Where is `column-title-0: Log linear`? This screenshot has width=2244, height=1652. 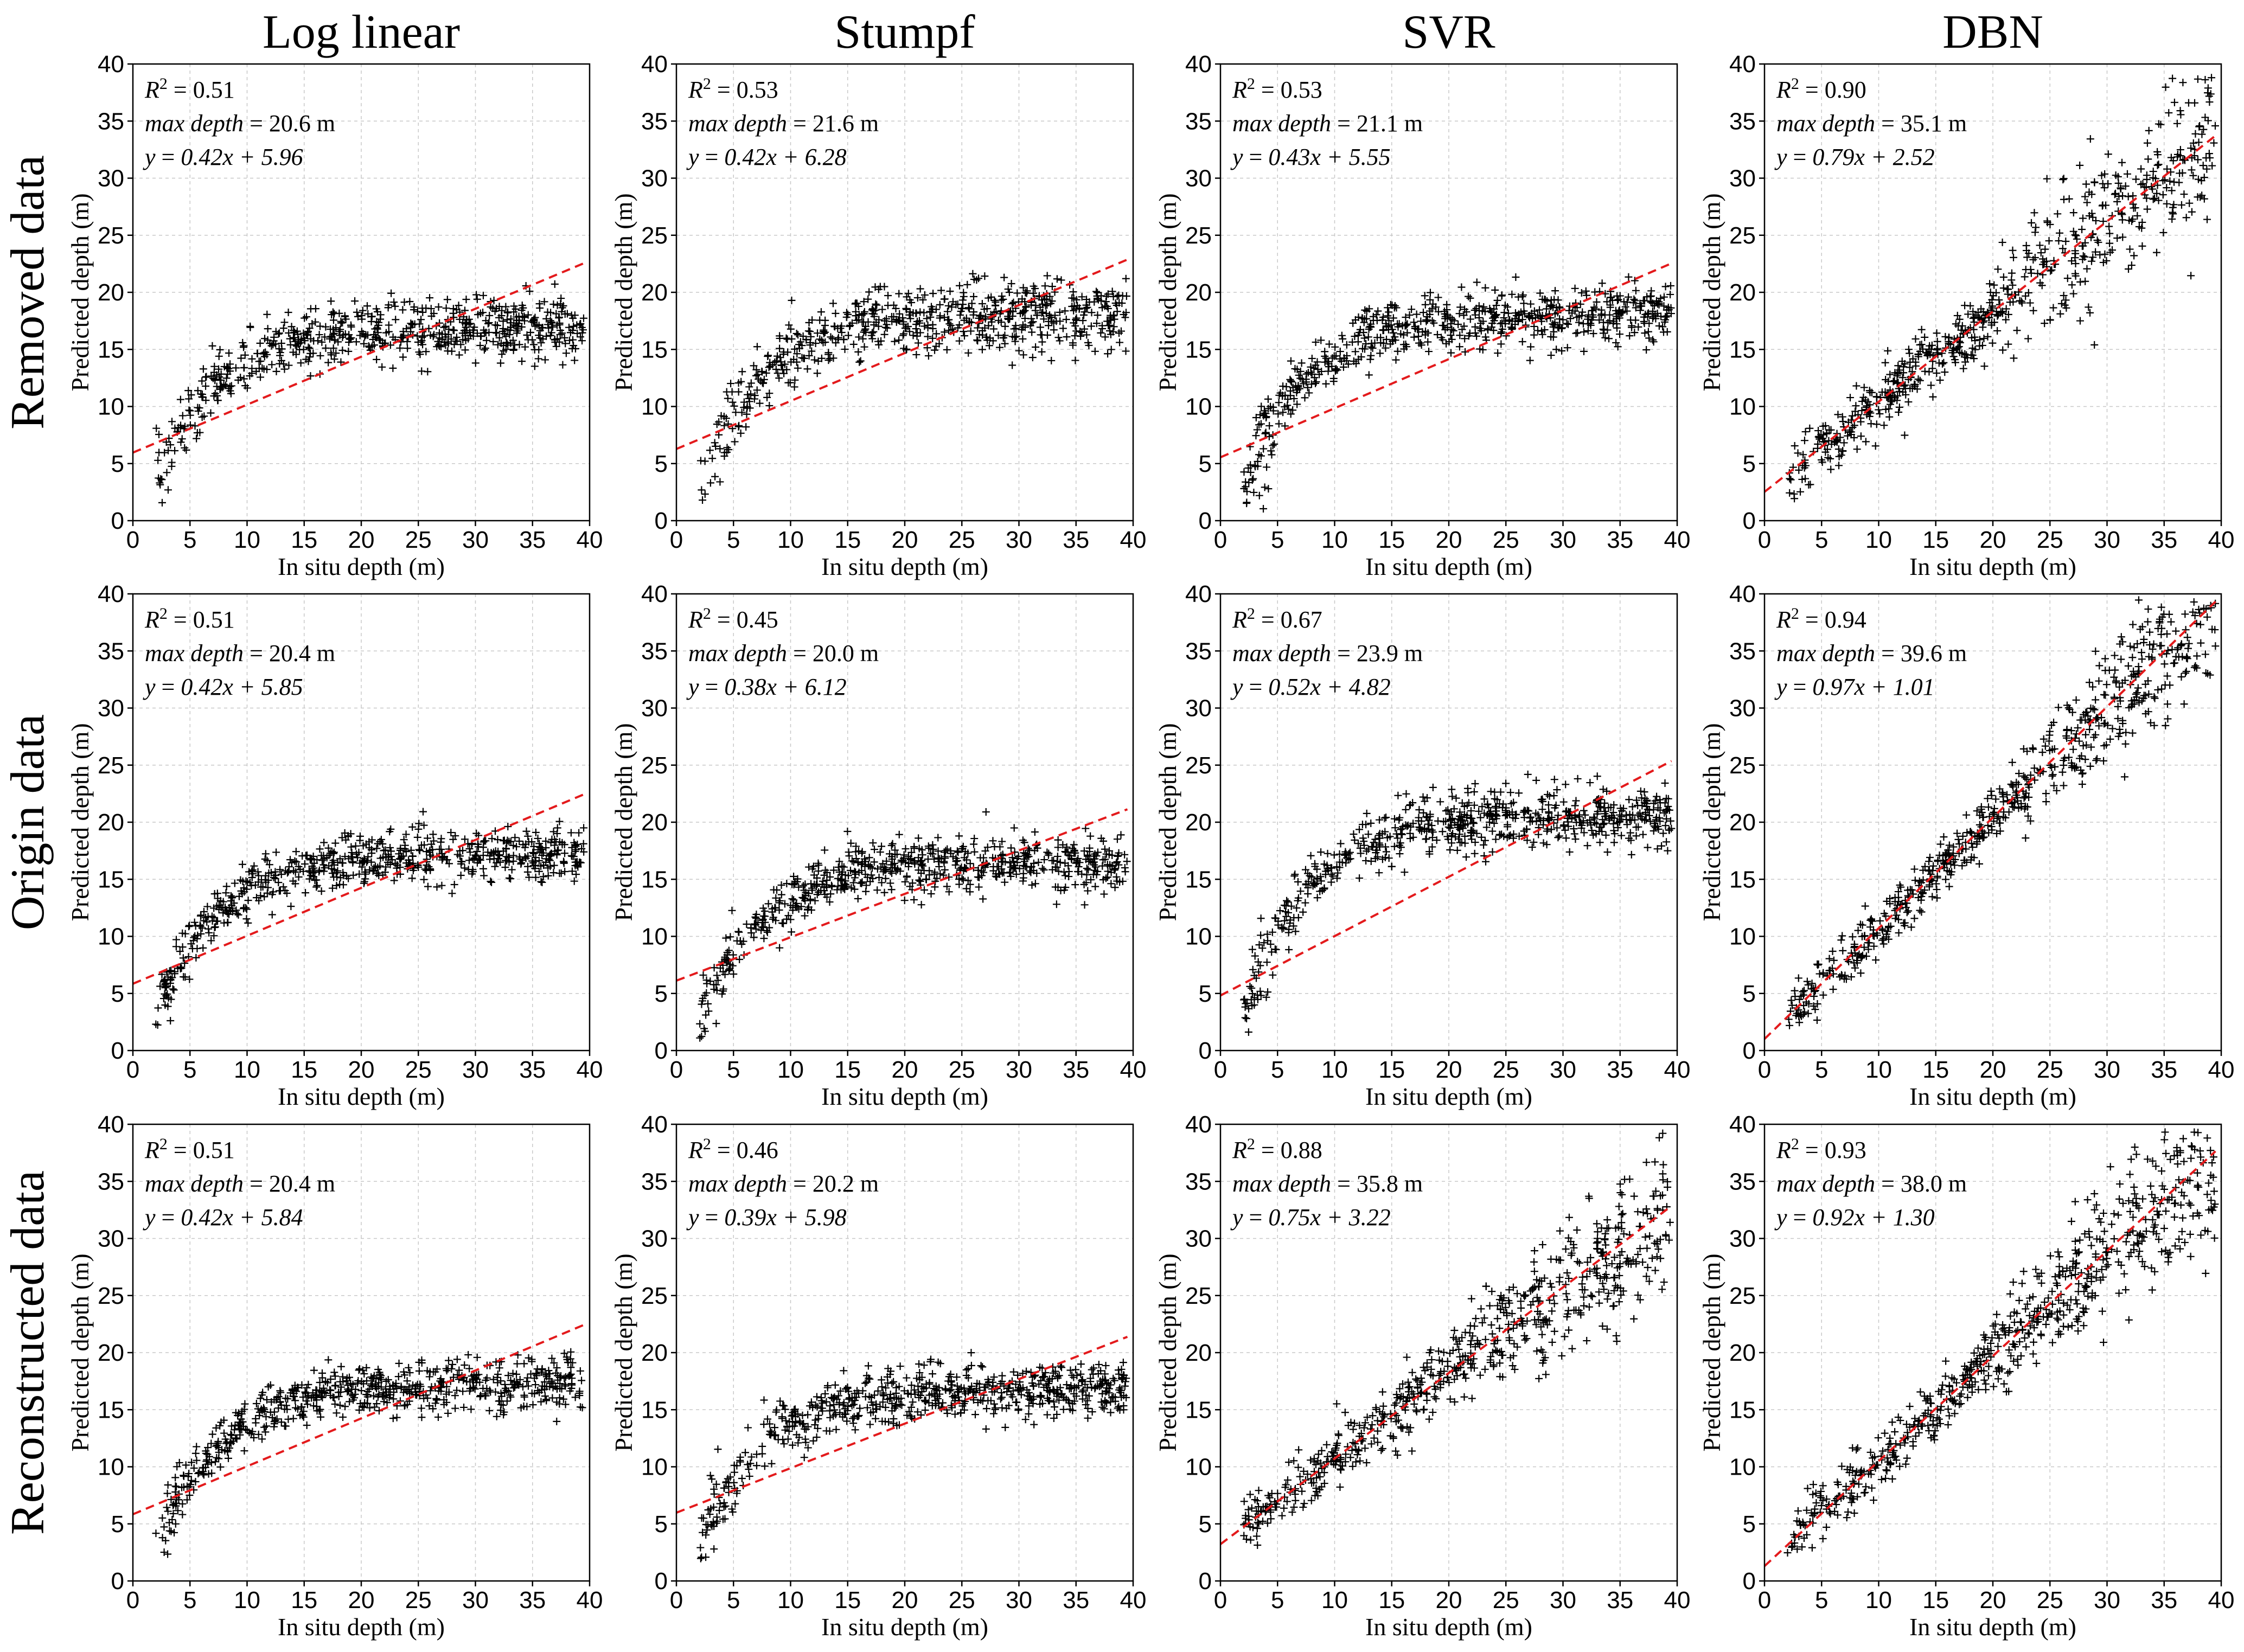 column-title-0: Log linear is located at coordinates (361, 32).